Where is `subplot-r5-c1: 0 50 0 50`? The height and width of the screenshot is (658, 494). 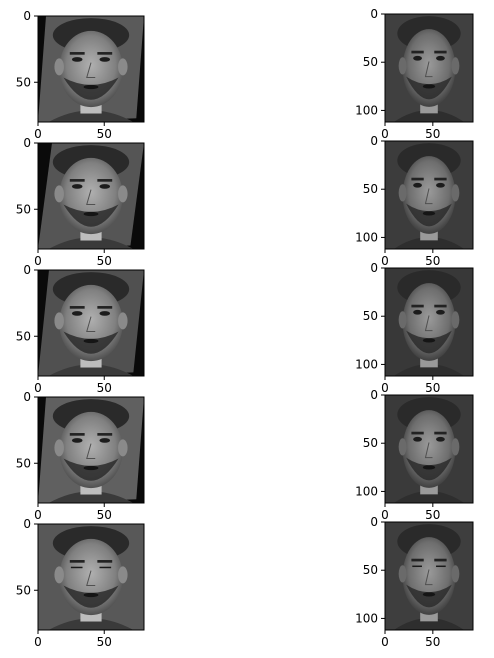
subplot-r5-c1: 0 50 0 50 is located at coordinates (80, 583).